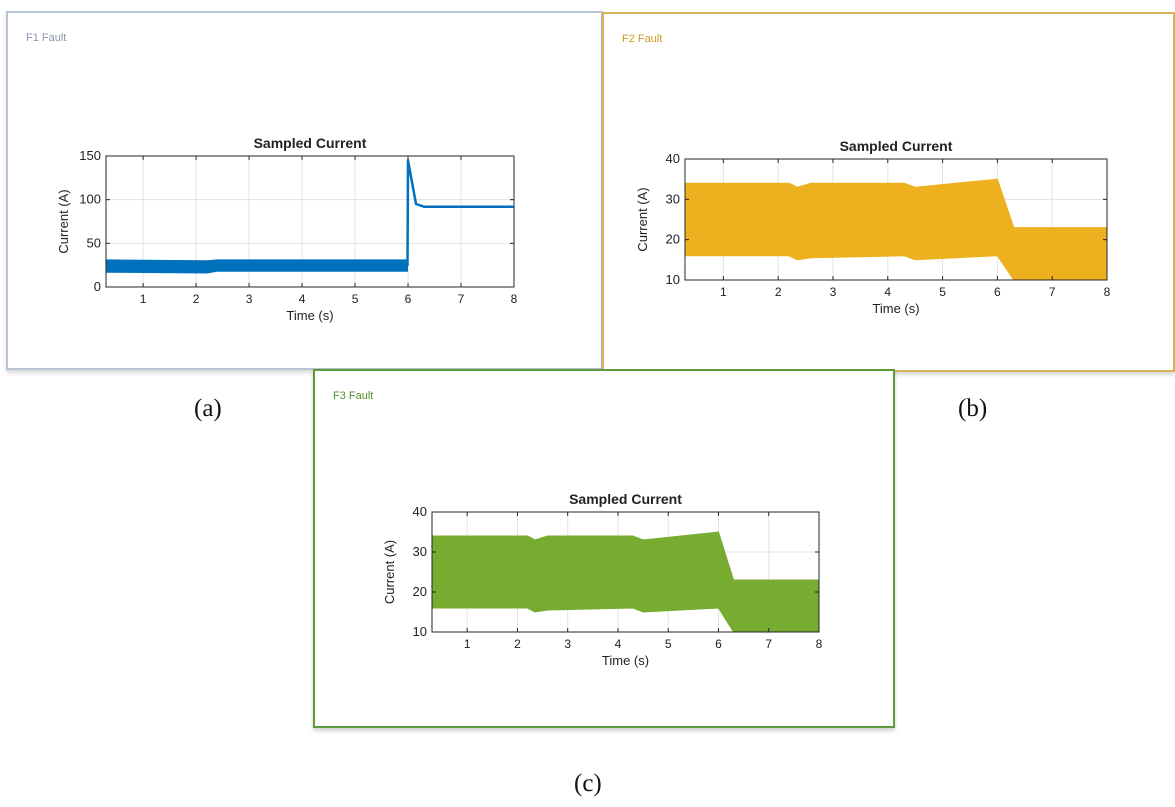 This screenshot has height=807, width=1175. Describe the element at coordinates (97, 286) in the screenshot. I see `y-tick-label: 0` at that location.